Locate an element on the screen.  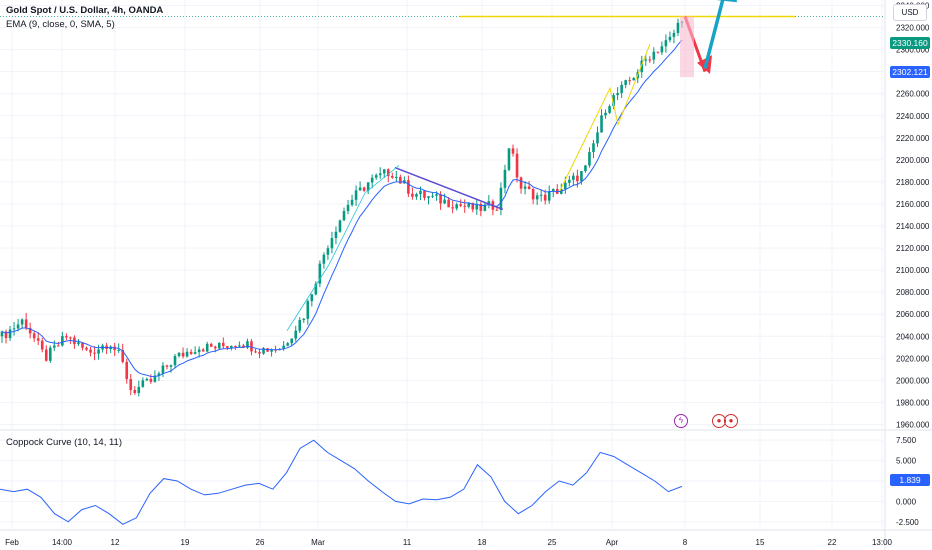
x-tick-label: Feb is located at coordinates (12, 542).